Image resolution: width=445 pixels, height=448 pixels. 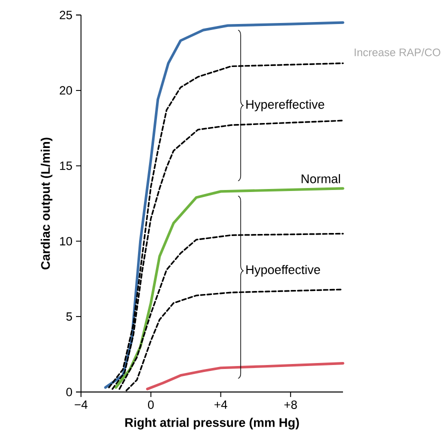 I want to click on x-tick-label: 0, so click(x=151, y=404).